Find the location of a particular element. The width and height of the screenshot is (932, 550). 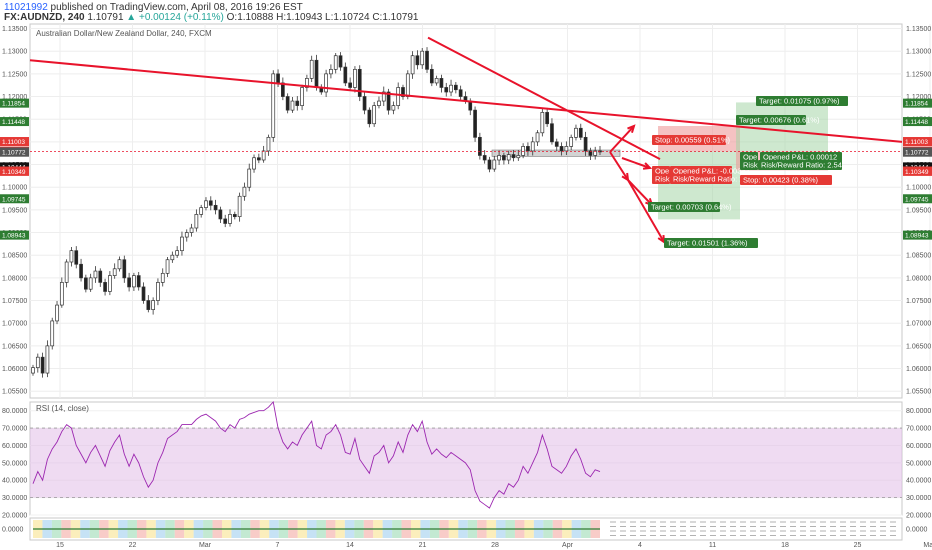

pnl-label-2-clip-bg is located at coordinates (749, 157).